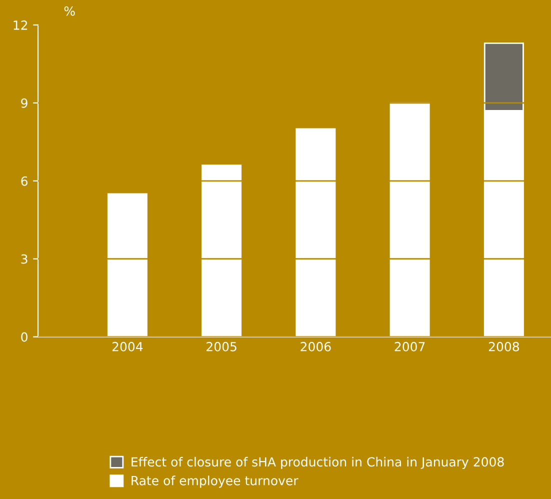  Describe the element at coordinates (503, 347) in the screenshot. I see `x-tick-label: 2008` at that location.